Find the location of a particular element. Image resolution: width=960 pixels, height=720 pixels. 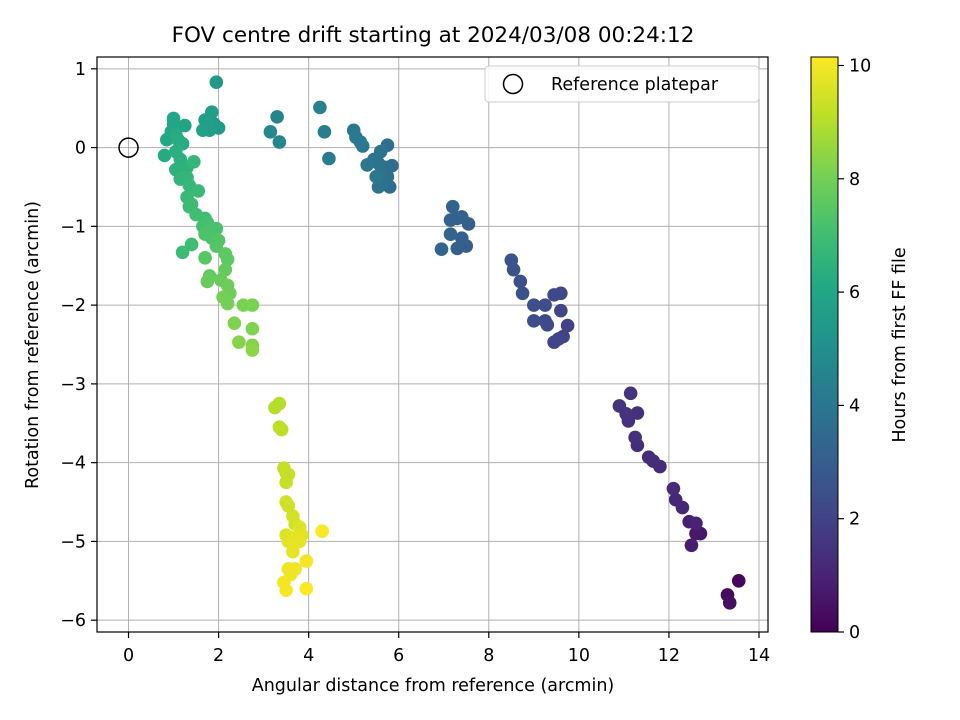

x-tick-label: 0 is located at coordinates (128, 656).